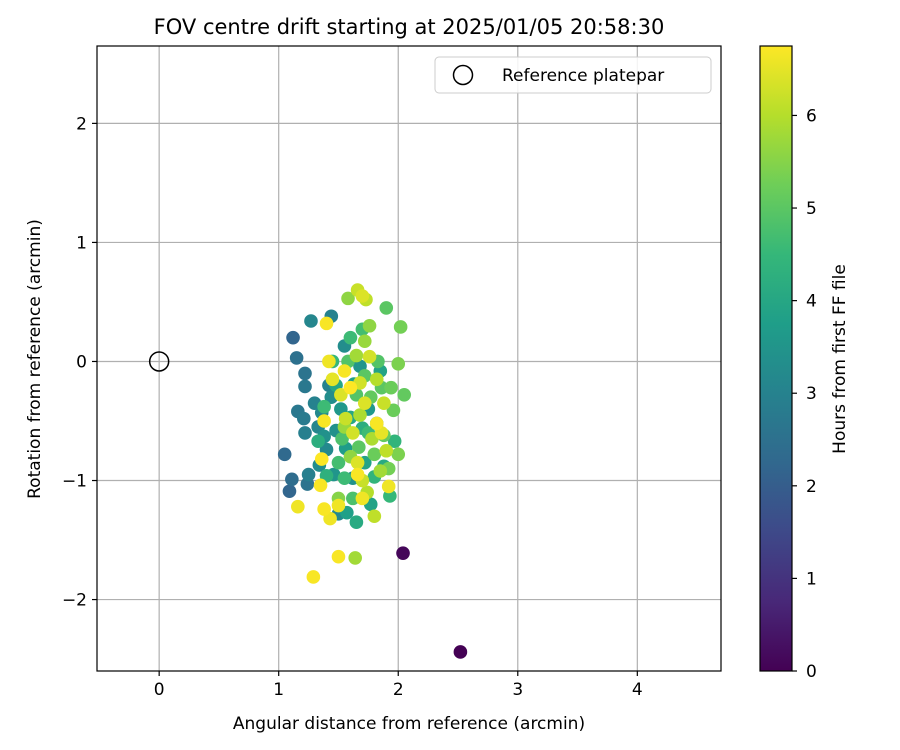  I want to click on colorbar: 0 1 2 3 4 5 6 Hours from first FF file, so click(804, 363).